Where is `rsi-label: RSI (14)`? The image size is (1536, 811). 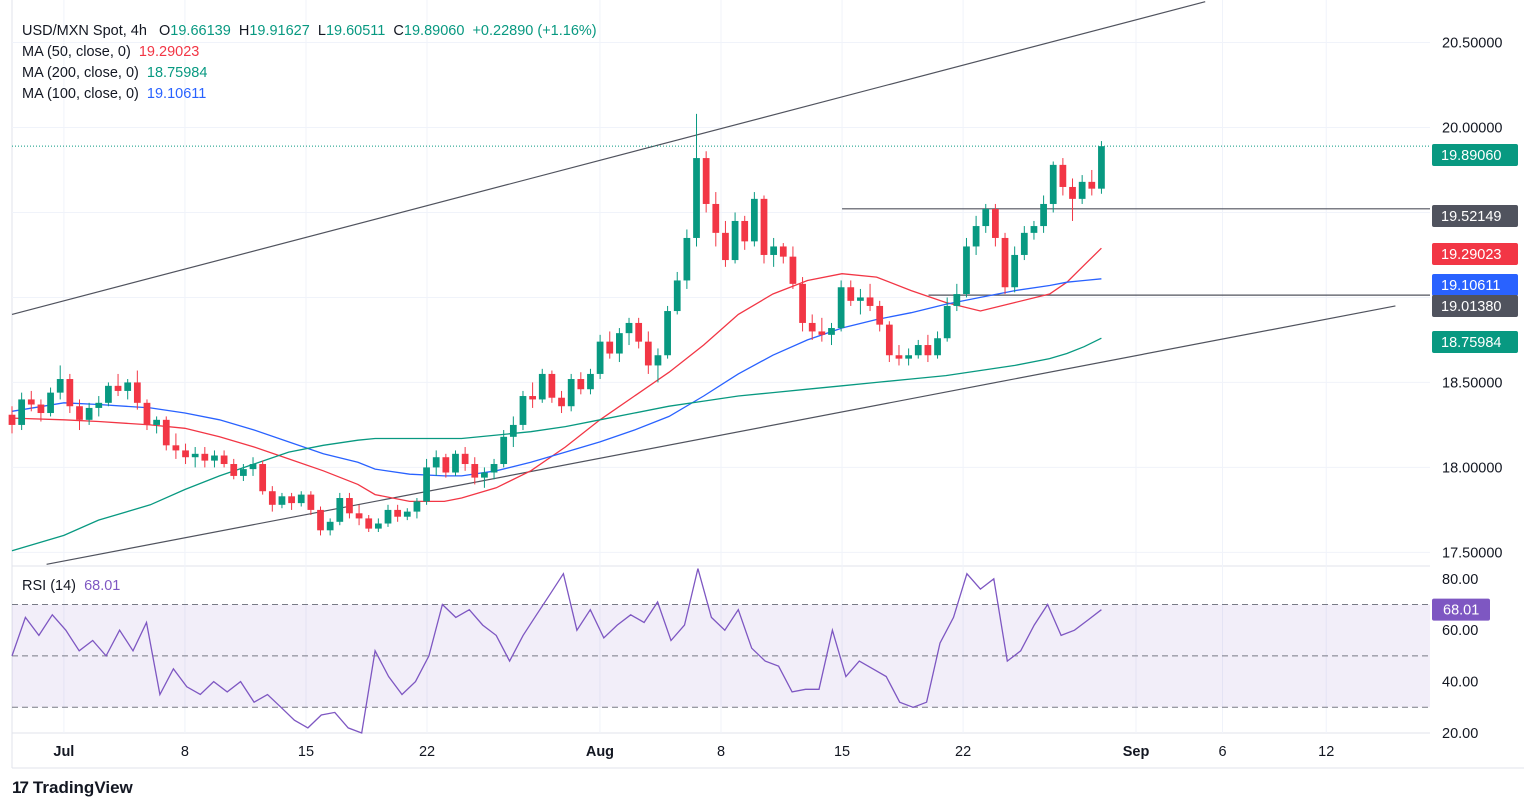 rsi-label: RSI (14) is located at coordinates (49, 586).